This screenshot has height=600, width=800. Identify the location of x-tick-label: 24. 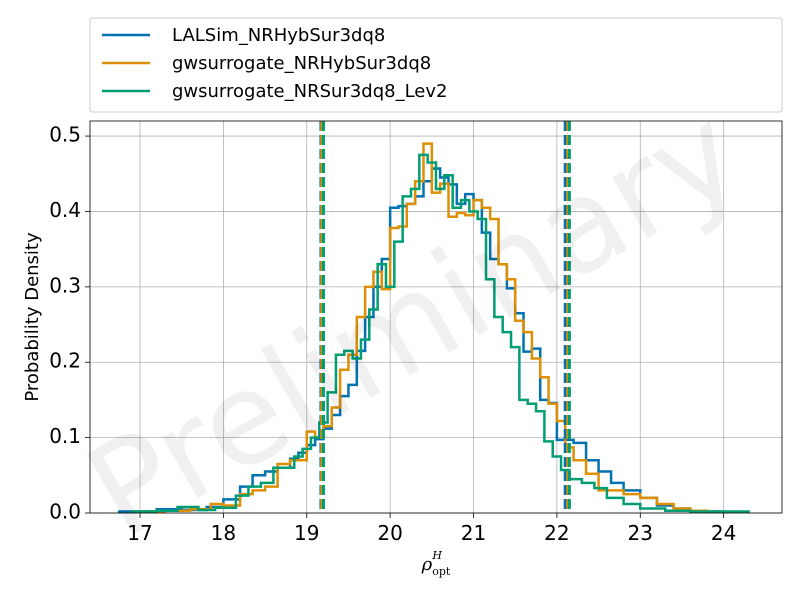
(723, 533).